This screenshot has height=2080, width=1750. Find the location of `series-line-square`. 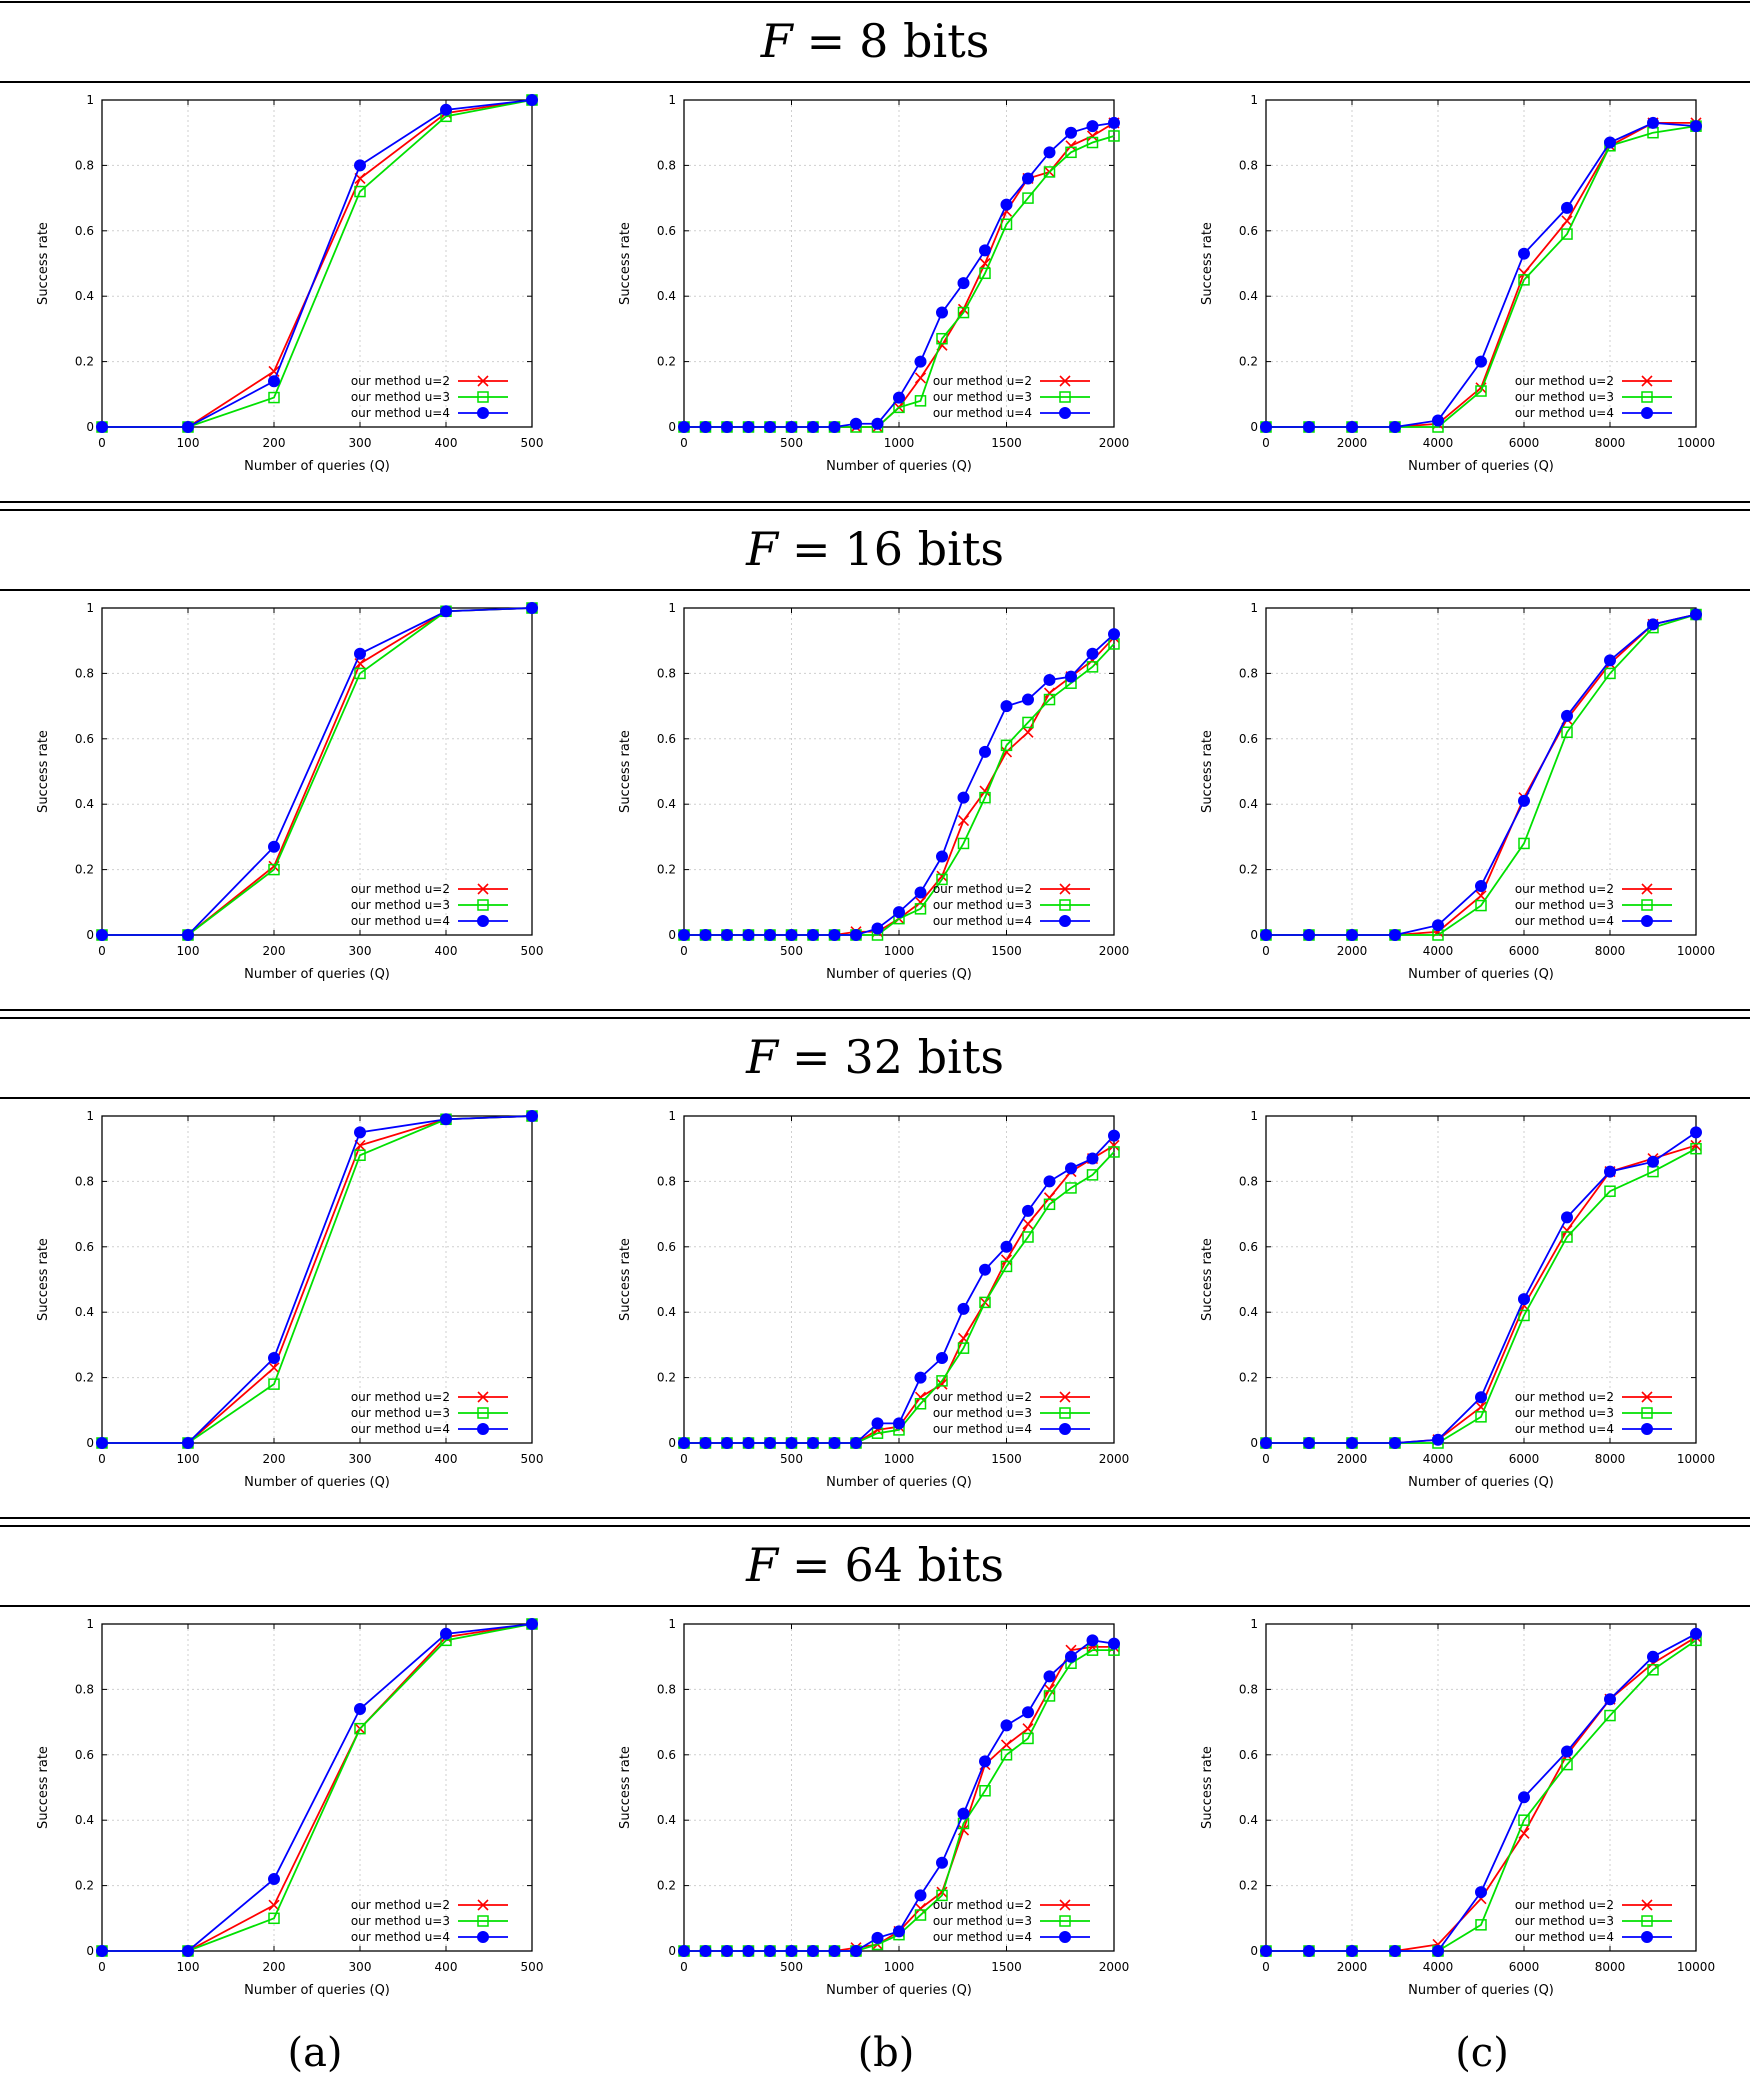

series-line-square is located at coordinates (317, 771).